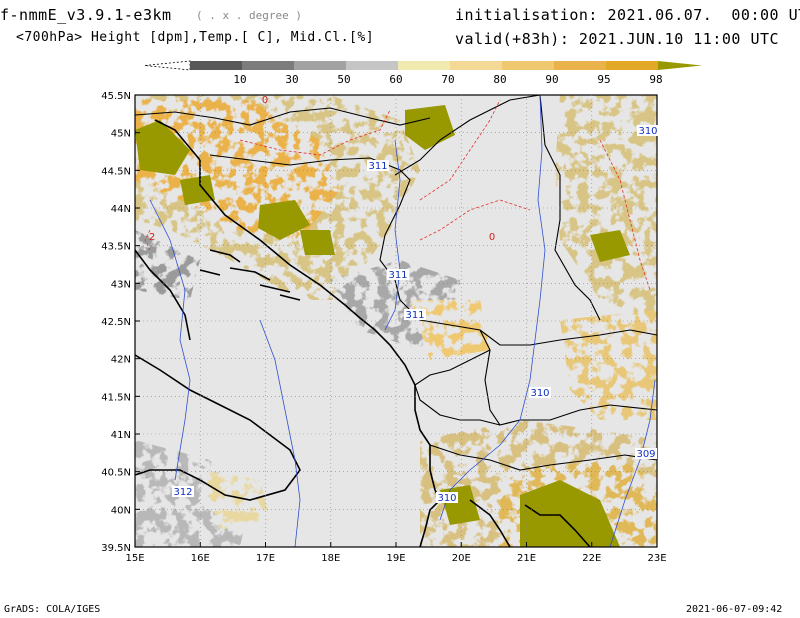  I want to click on height-label: 309, so click(645, 454).